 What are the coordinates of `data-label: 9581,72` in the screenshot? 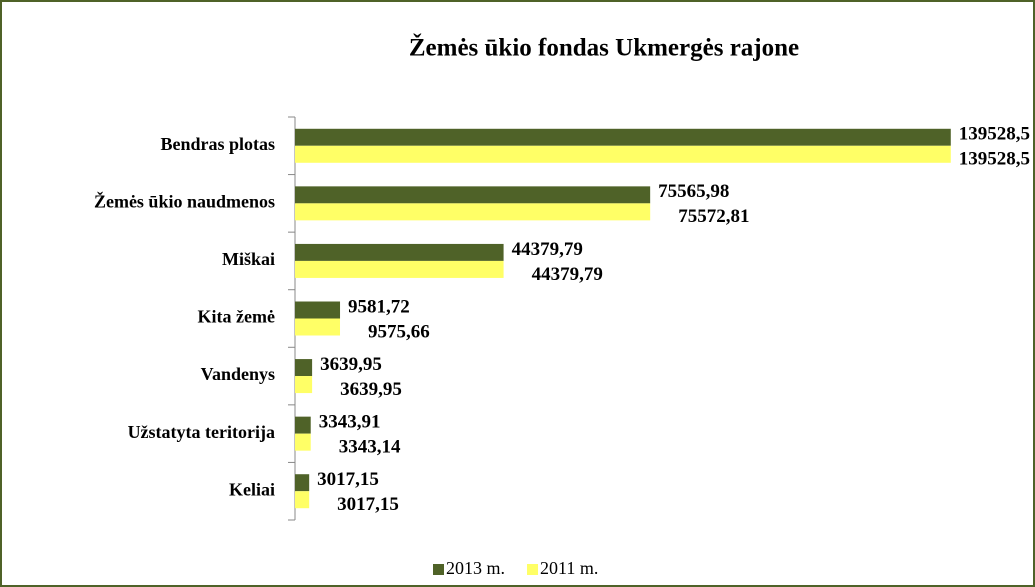 It's located at (379, 306).